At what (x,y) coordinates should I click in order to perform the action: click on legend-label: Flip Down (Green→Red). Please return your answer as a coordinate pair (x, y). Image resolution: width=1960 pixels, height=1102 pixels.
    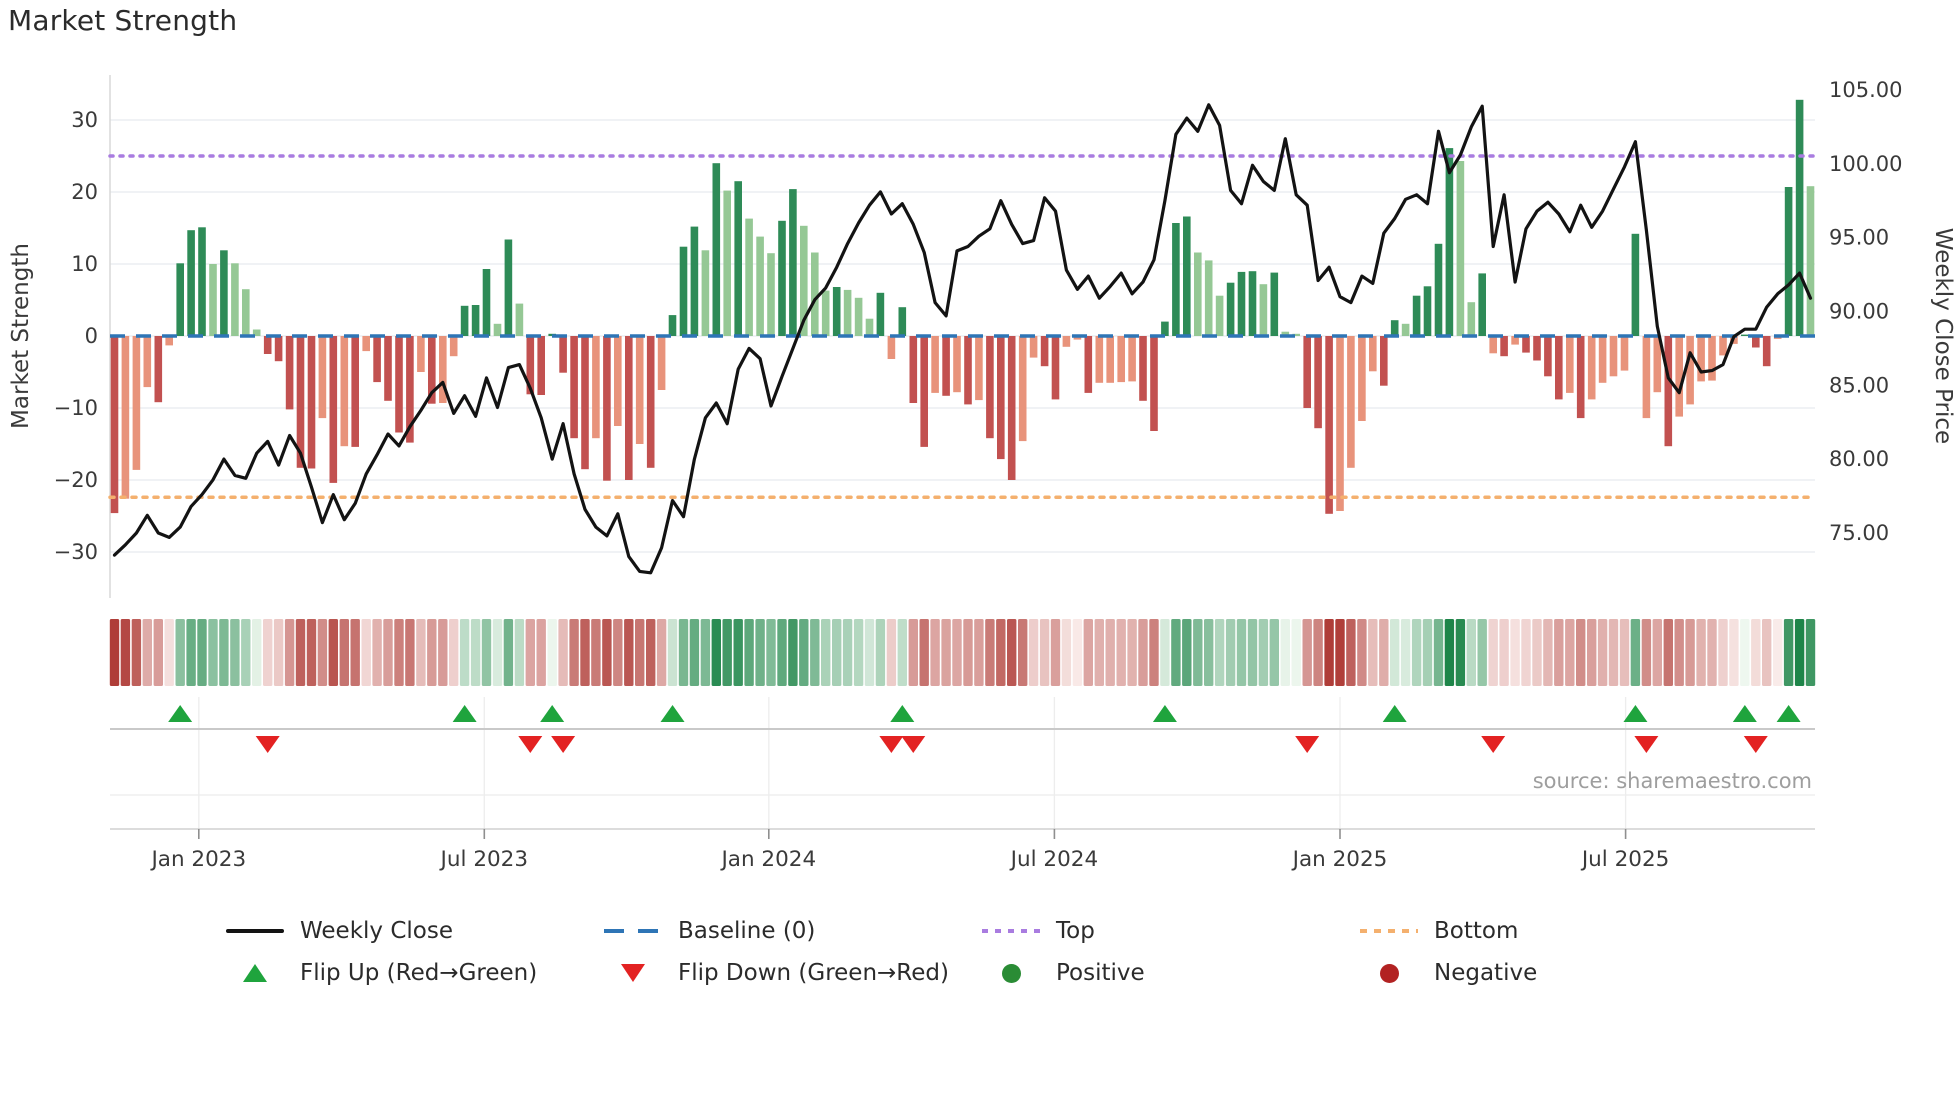
    Looking at the image, I should click on (813, 973).